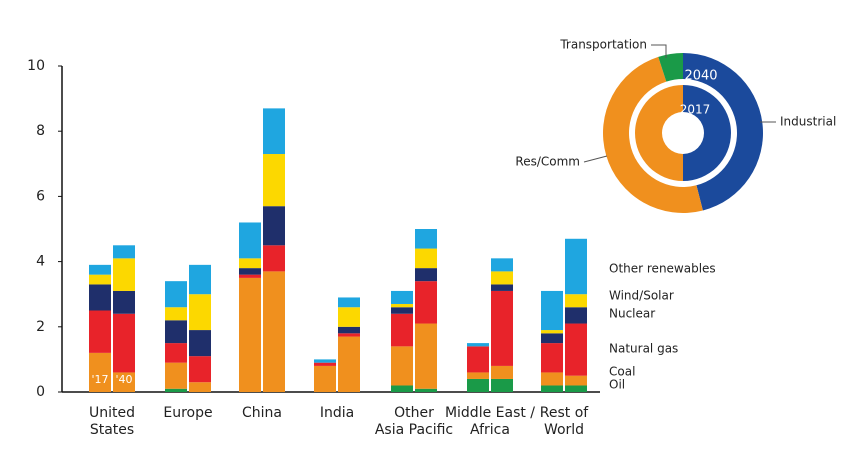 Image resolution: width=860 pixels, height=465 pixels. Describe the element at coordinates (36, 66) in the screenshot. I see `y-tick-label: 10` at that location.